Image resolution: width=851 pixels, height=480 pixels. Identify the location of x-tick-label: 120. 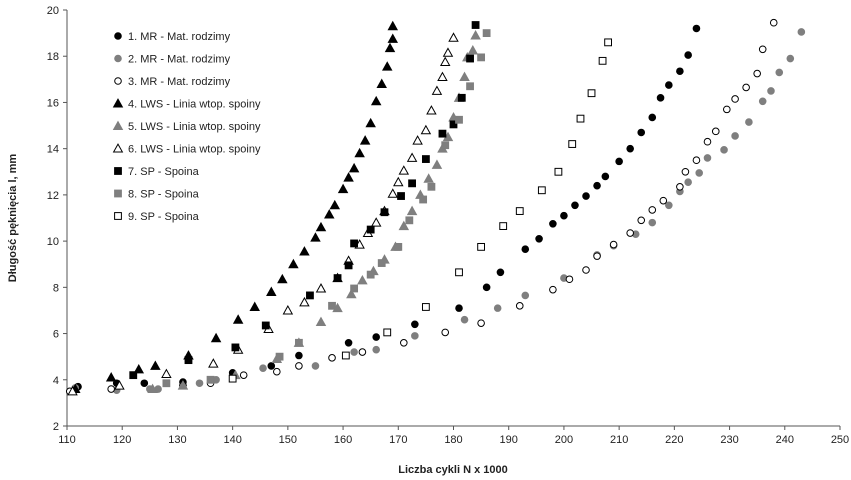
(122, 440).